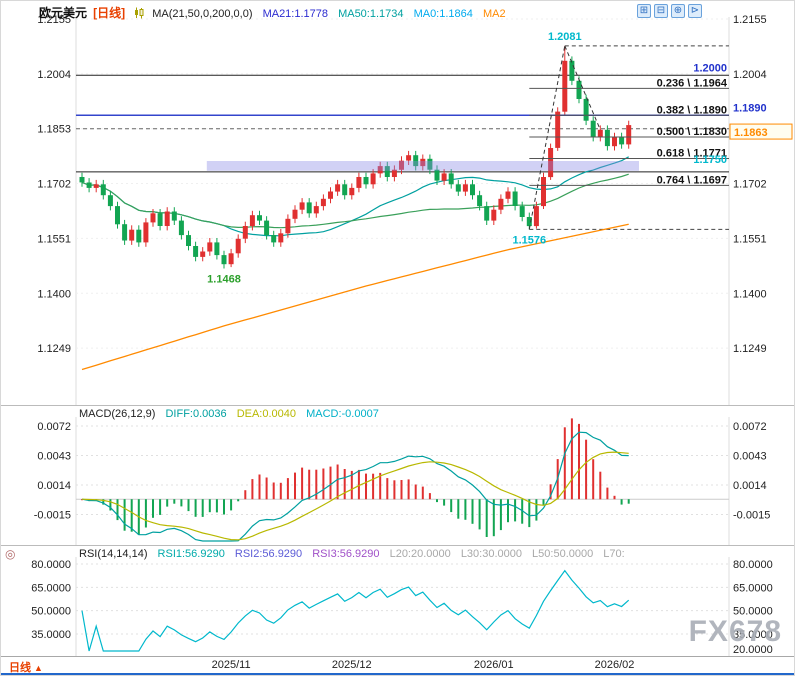 This screenshot has height=676, width=795. I want to click on pan-right-icon: ⊳, so click(695, 11).